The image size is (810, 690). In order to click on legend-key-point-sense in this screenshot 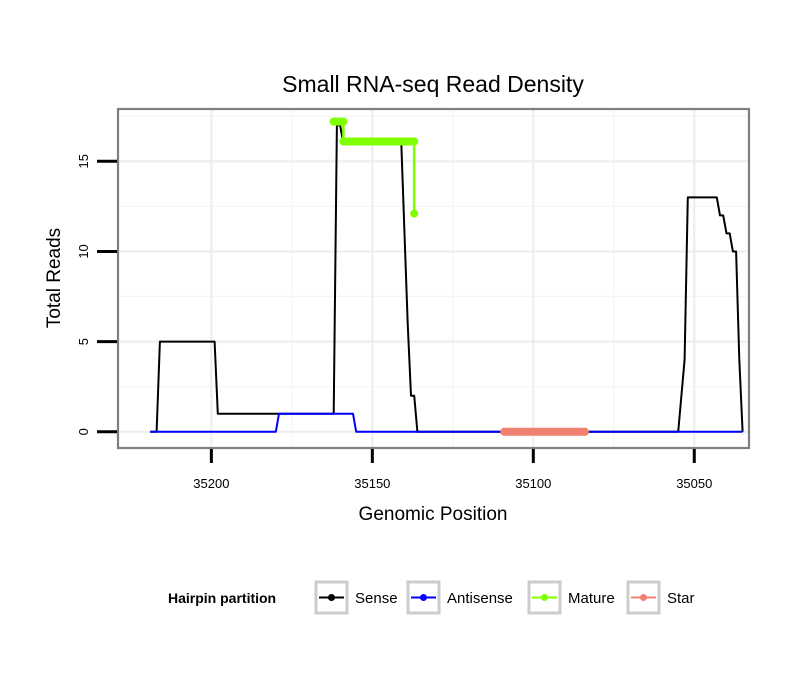, I will do `click(331, 597)`.